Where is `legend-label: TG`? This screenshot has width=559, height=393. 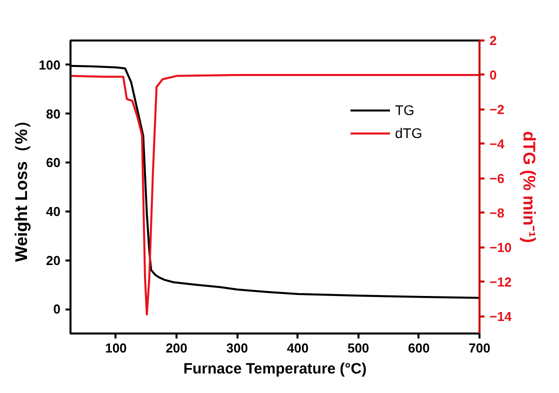
legend-label: TG is located at coordinates (405, 110).